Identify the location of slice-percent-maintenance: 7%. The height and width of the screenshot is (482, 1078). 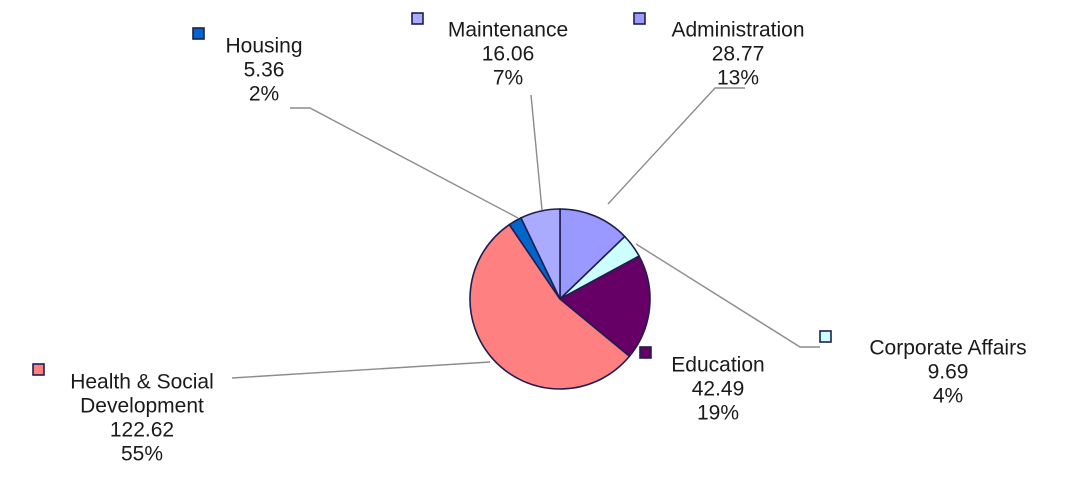
(508, 77).